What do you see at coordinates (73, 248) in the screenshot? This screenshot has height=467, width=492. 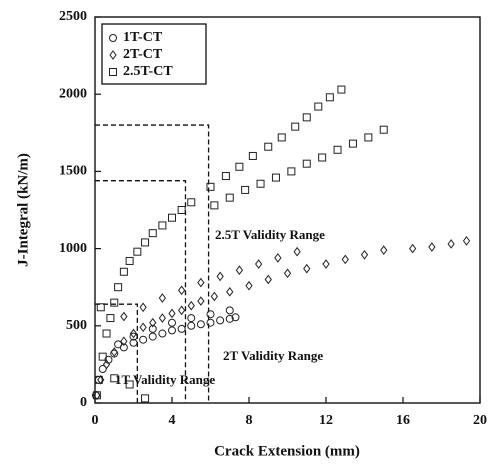 I see `y-tick-label: 1000` at bounding box center [73, 248].